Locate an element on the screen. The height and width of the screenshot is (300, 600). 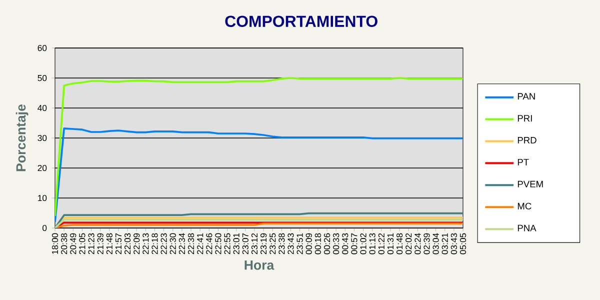
x-tick-label: 00:57 is located at coordinates (354, 243).